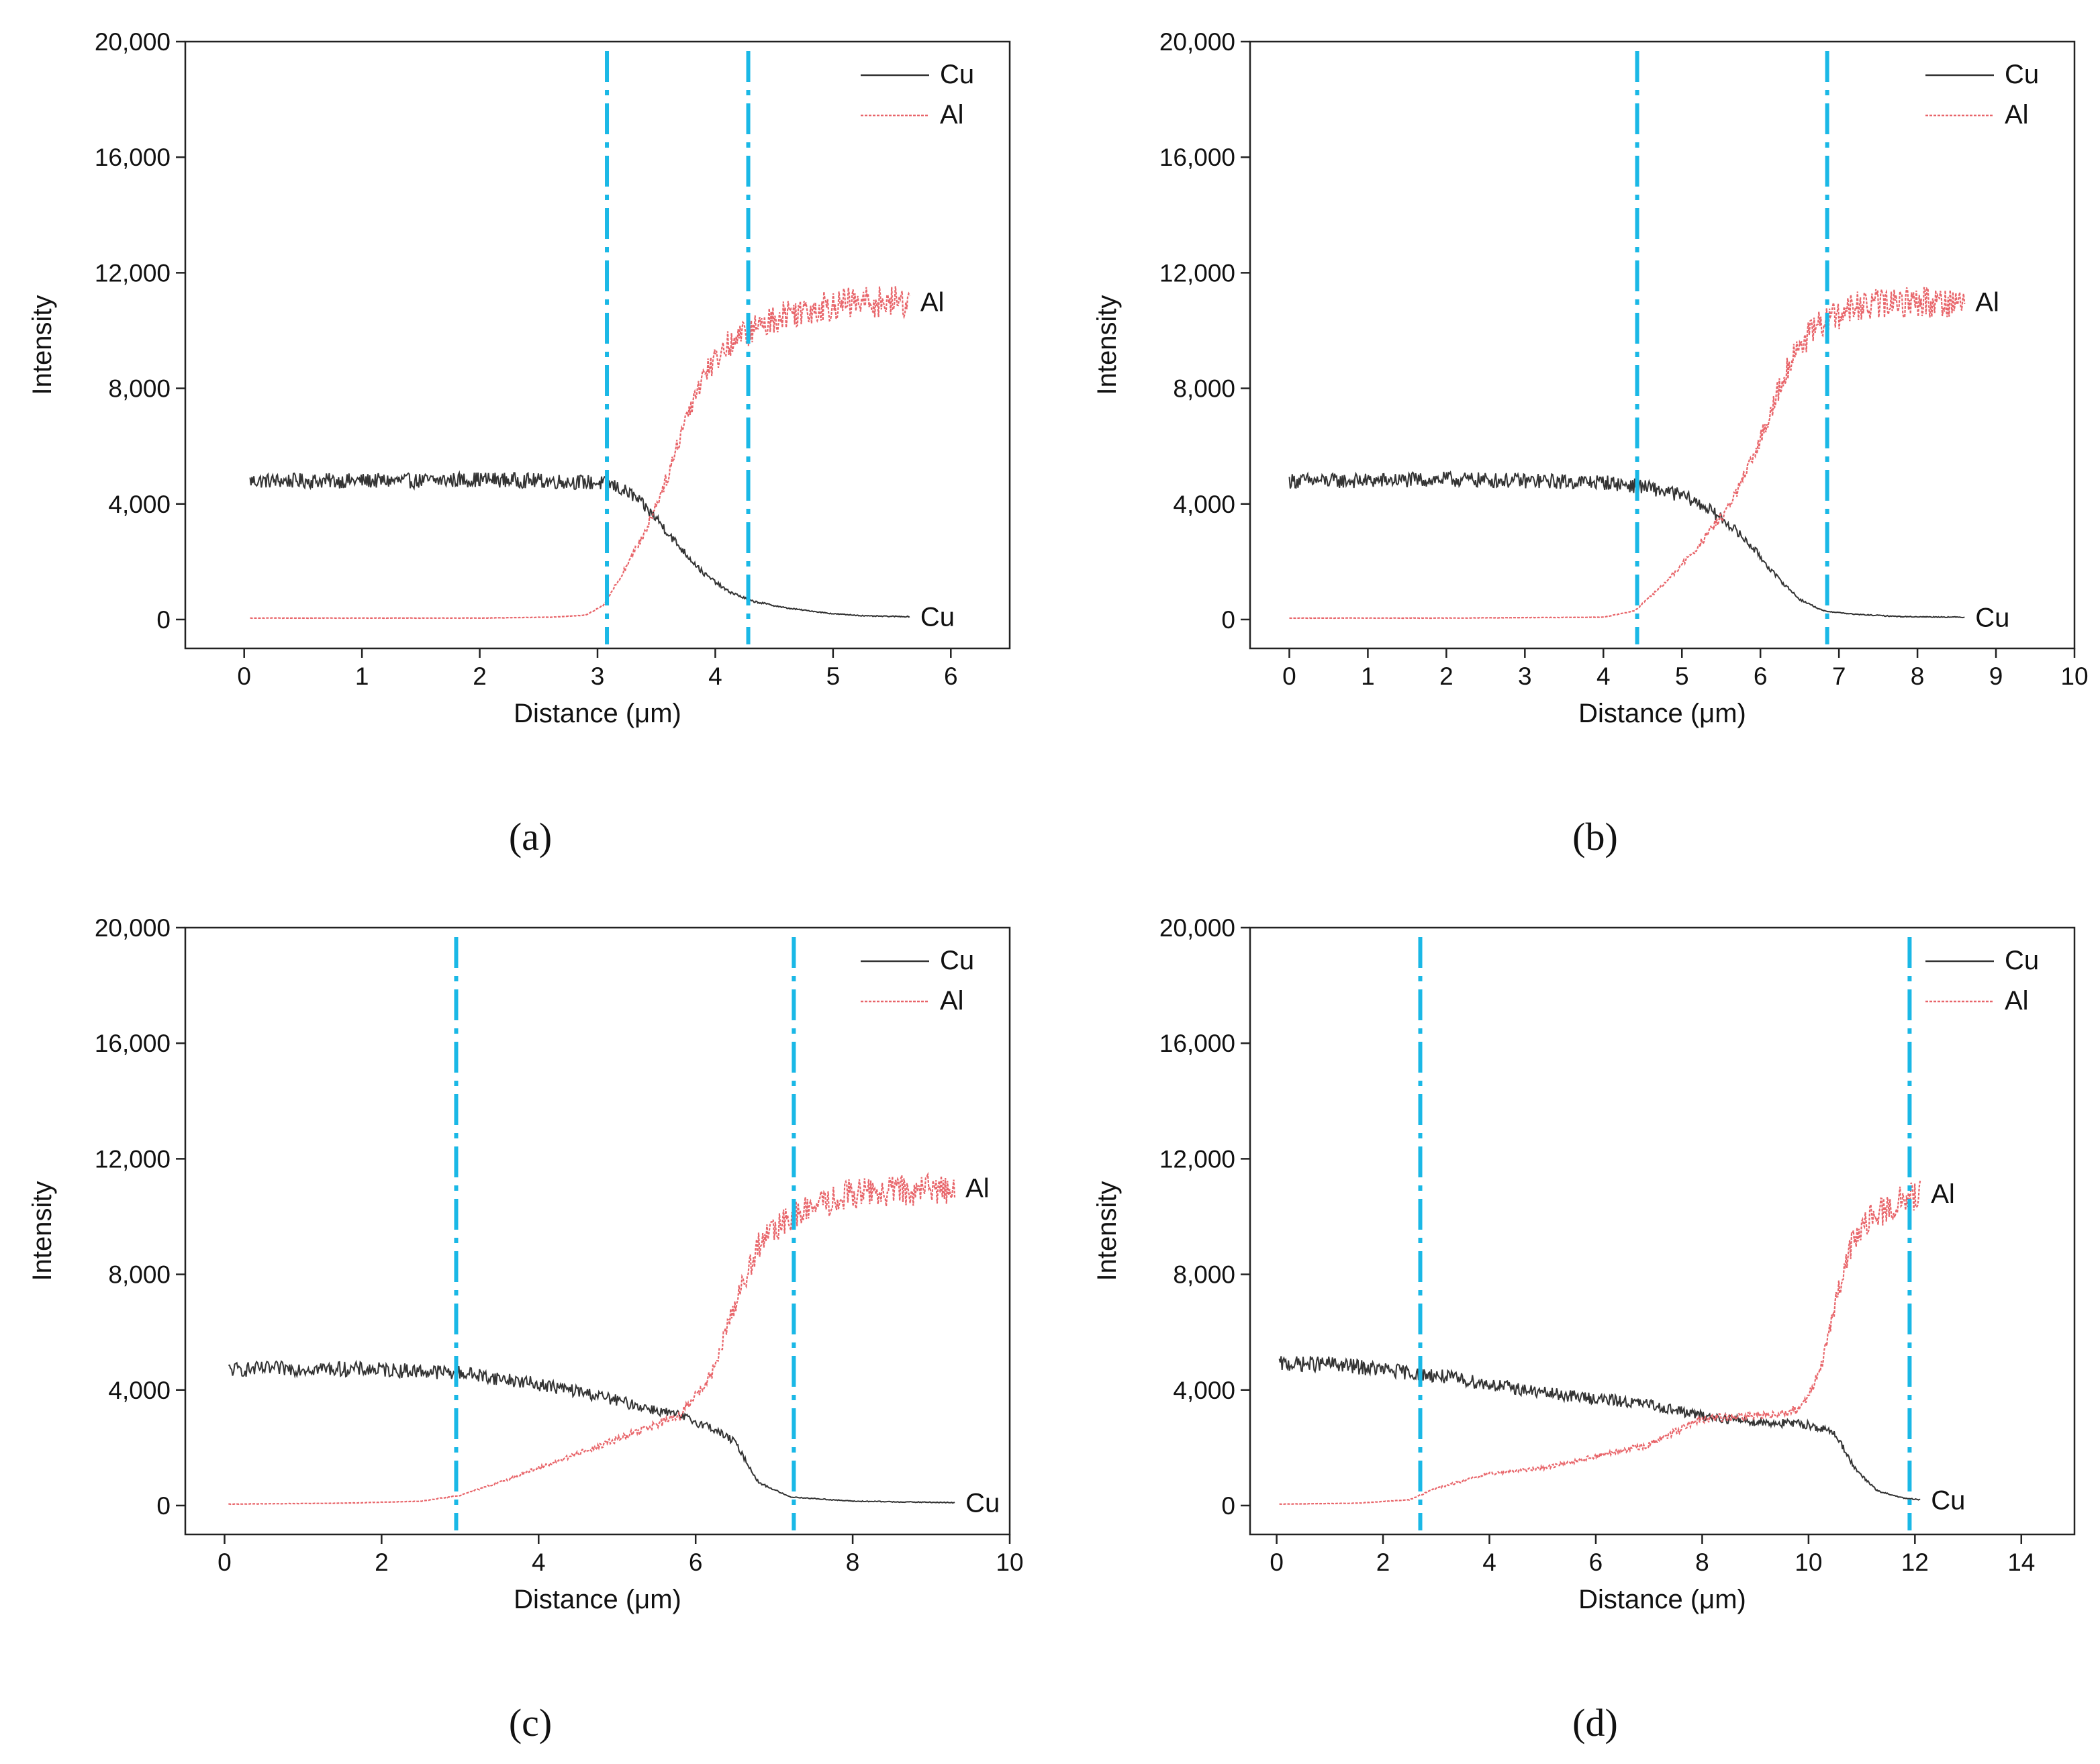 This screenshot has width=2100, height=1764. What do you see at coordinates (1595, 1723) in the screenshot?
I see `panel-caption: (d)` at bounding box center [1595, 1723].